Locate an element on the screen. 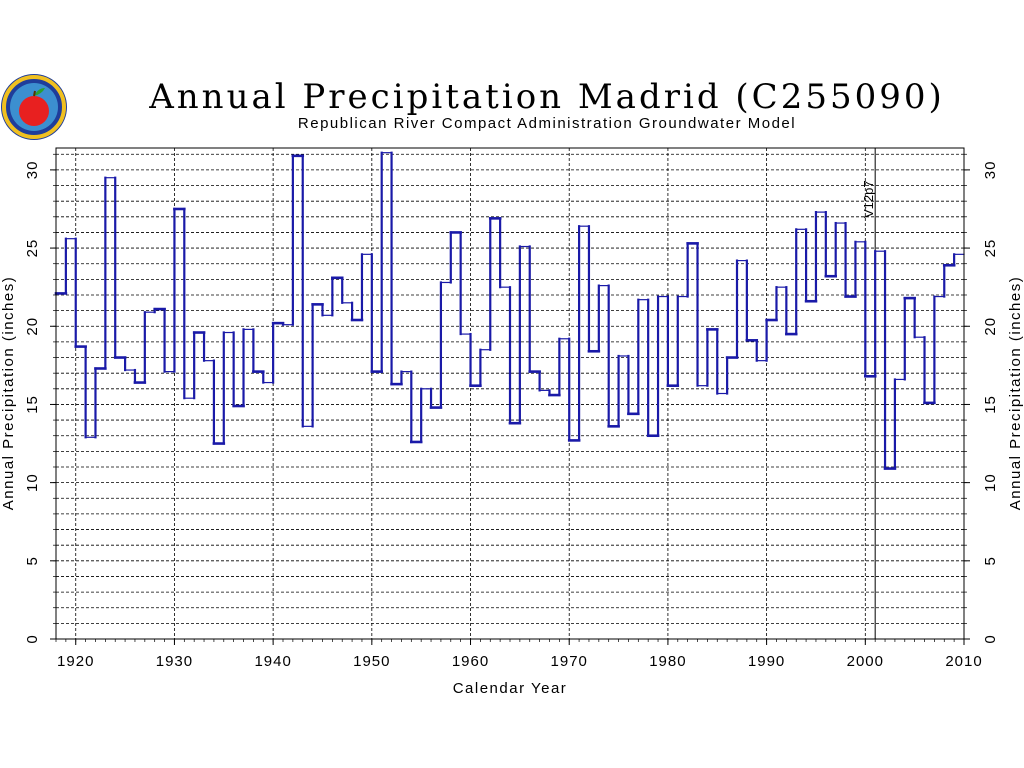 The image size is (1024, 768). y-tick-label: 20 is located at coordinates (32, 326).